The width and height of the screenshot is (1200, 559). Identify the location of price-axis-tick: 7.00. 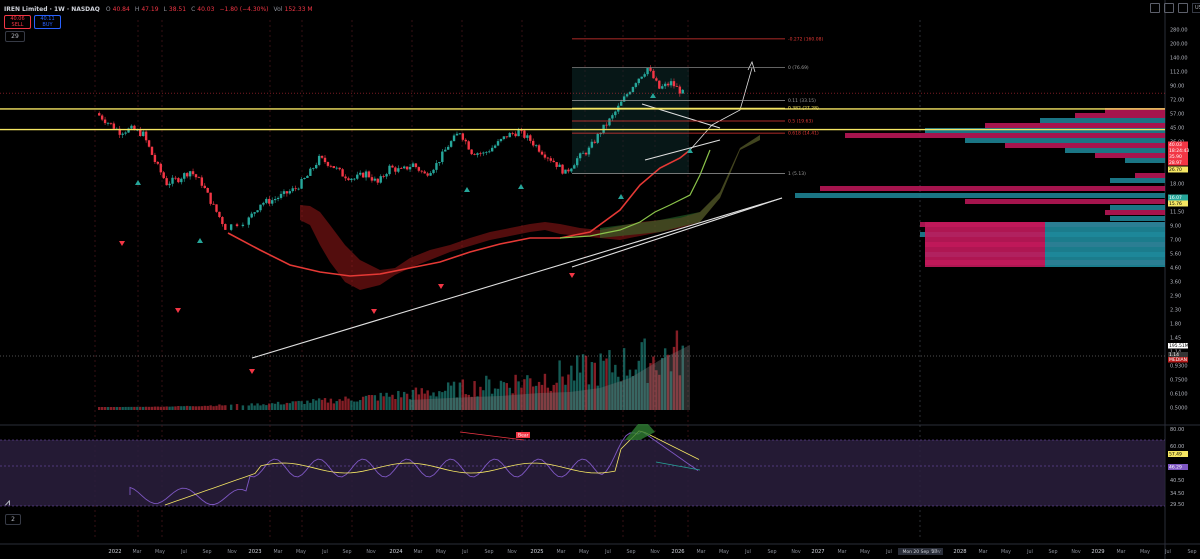
(1175, 241).